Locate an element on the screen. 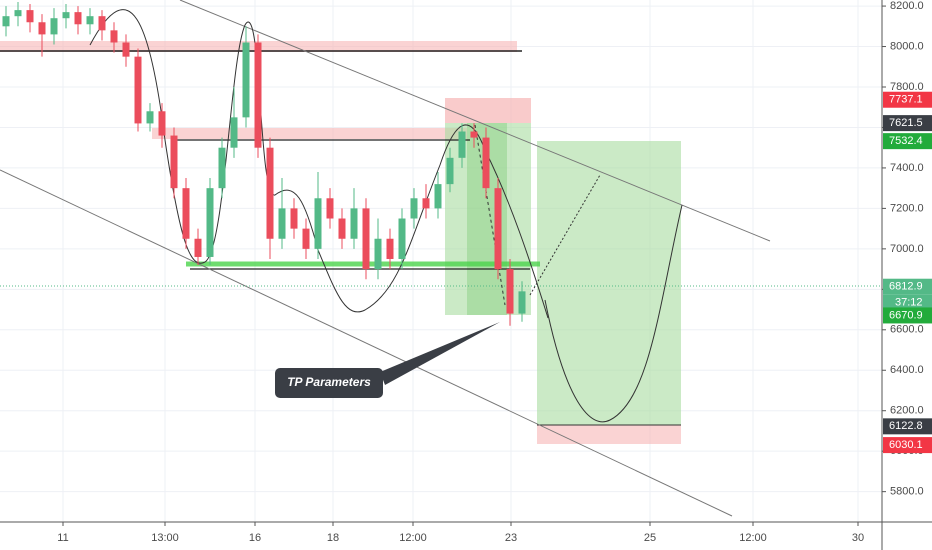 Image resolution: width=932 pixels, height=550 pixels. y-tick-label: 7400.0 is located at coordinates (907, 168).